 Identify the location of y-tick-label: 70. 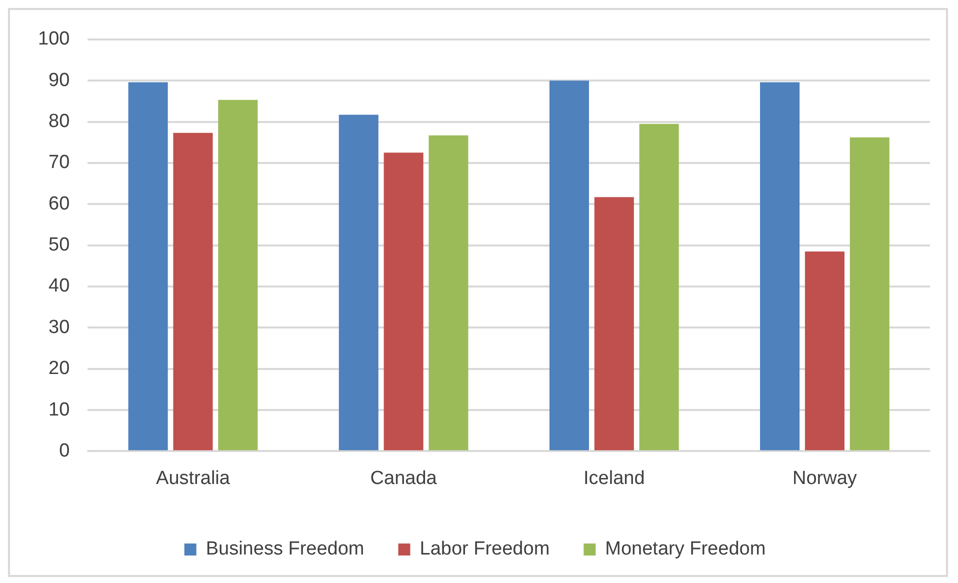
(59, 163).